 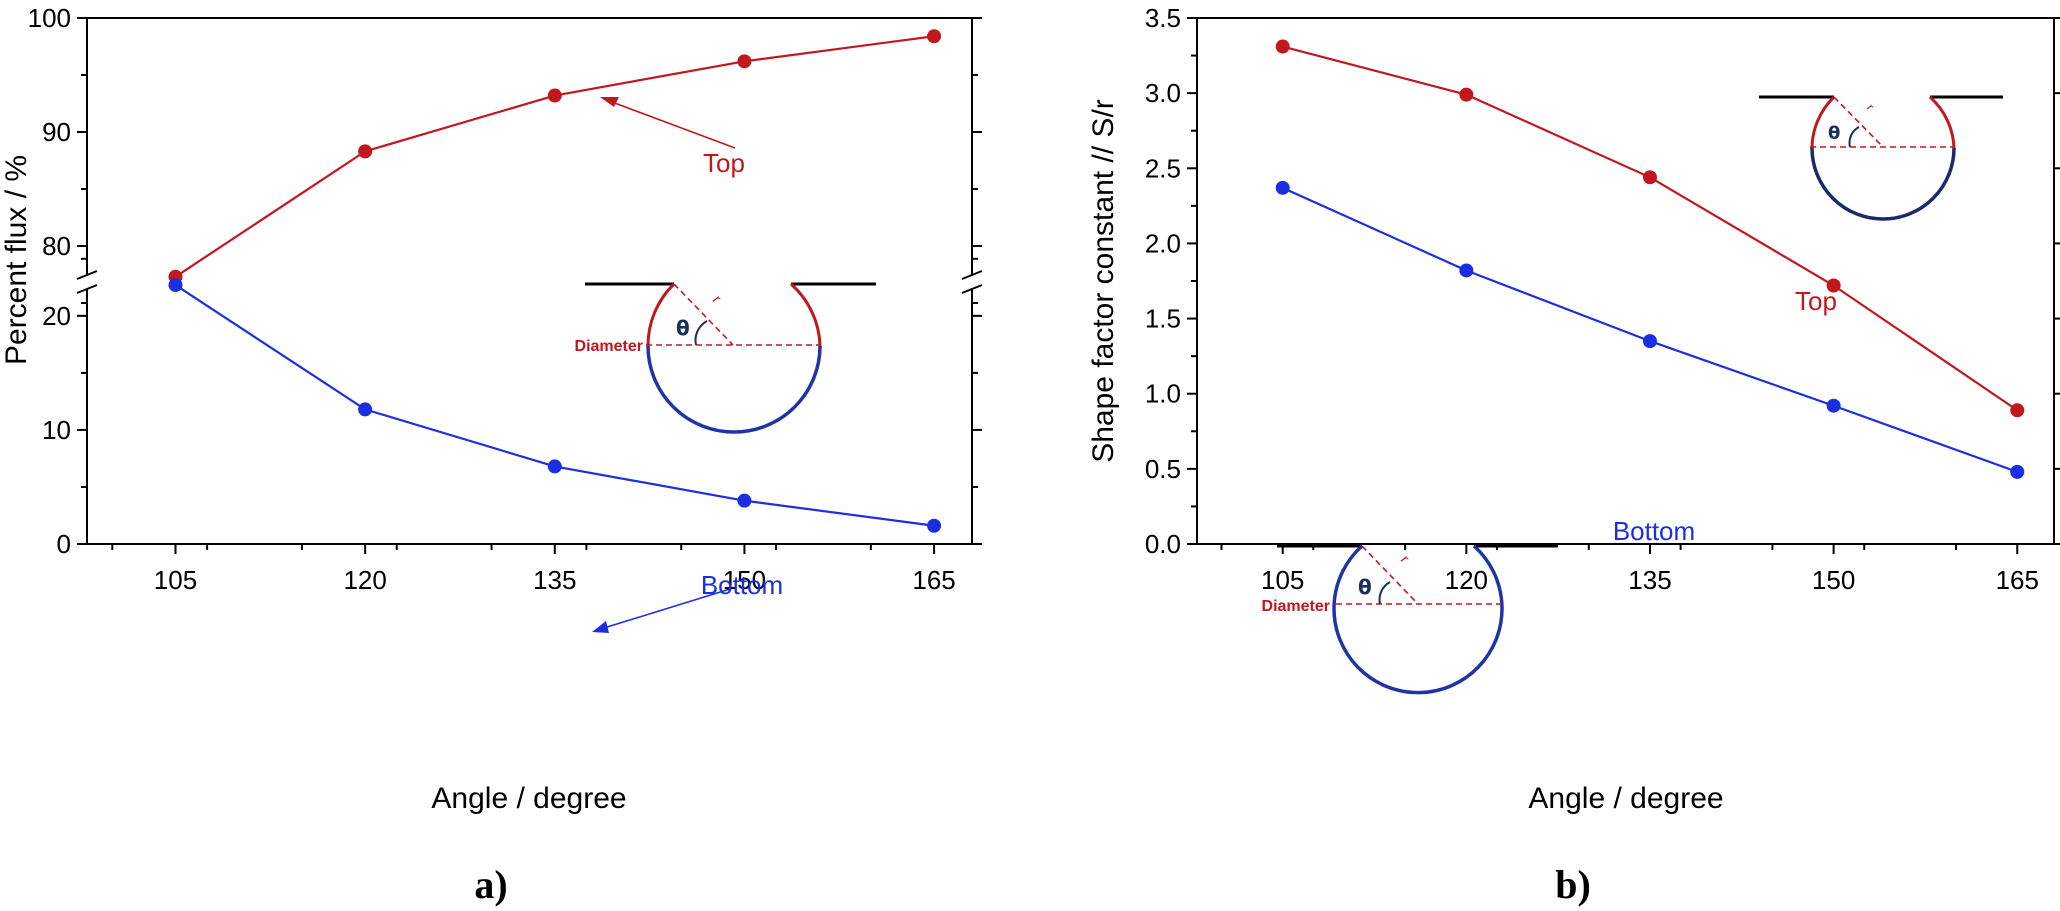 I want to click on chart-a-top-arrowhead, so click(x=609, y=102).